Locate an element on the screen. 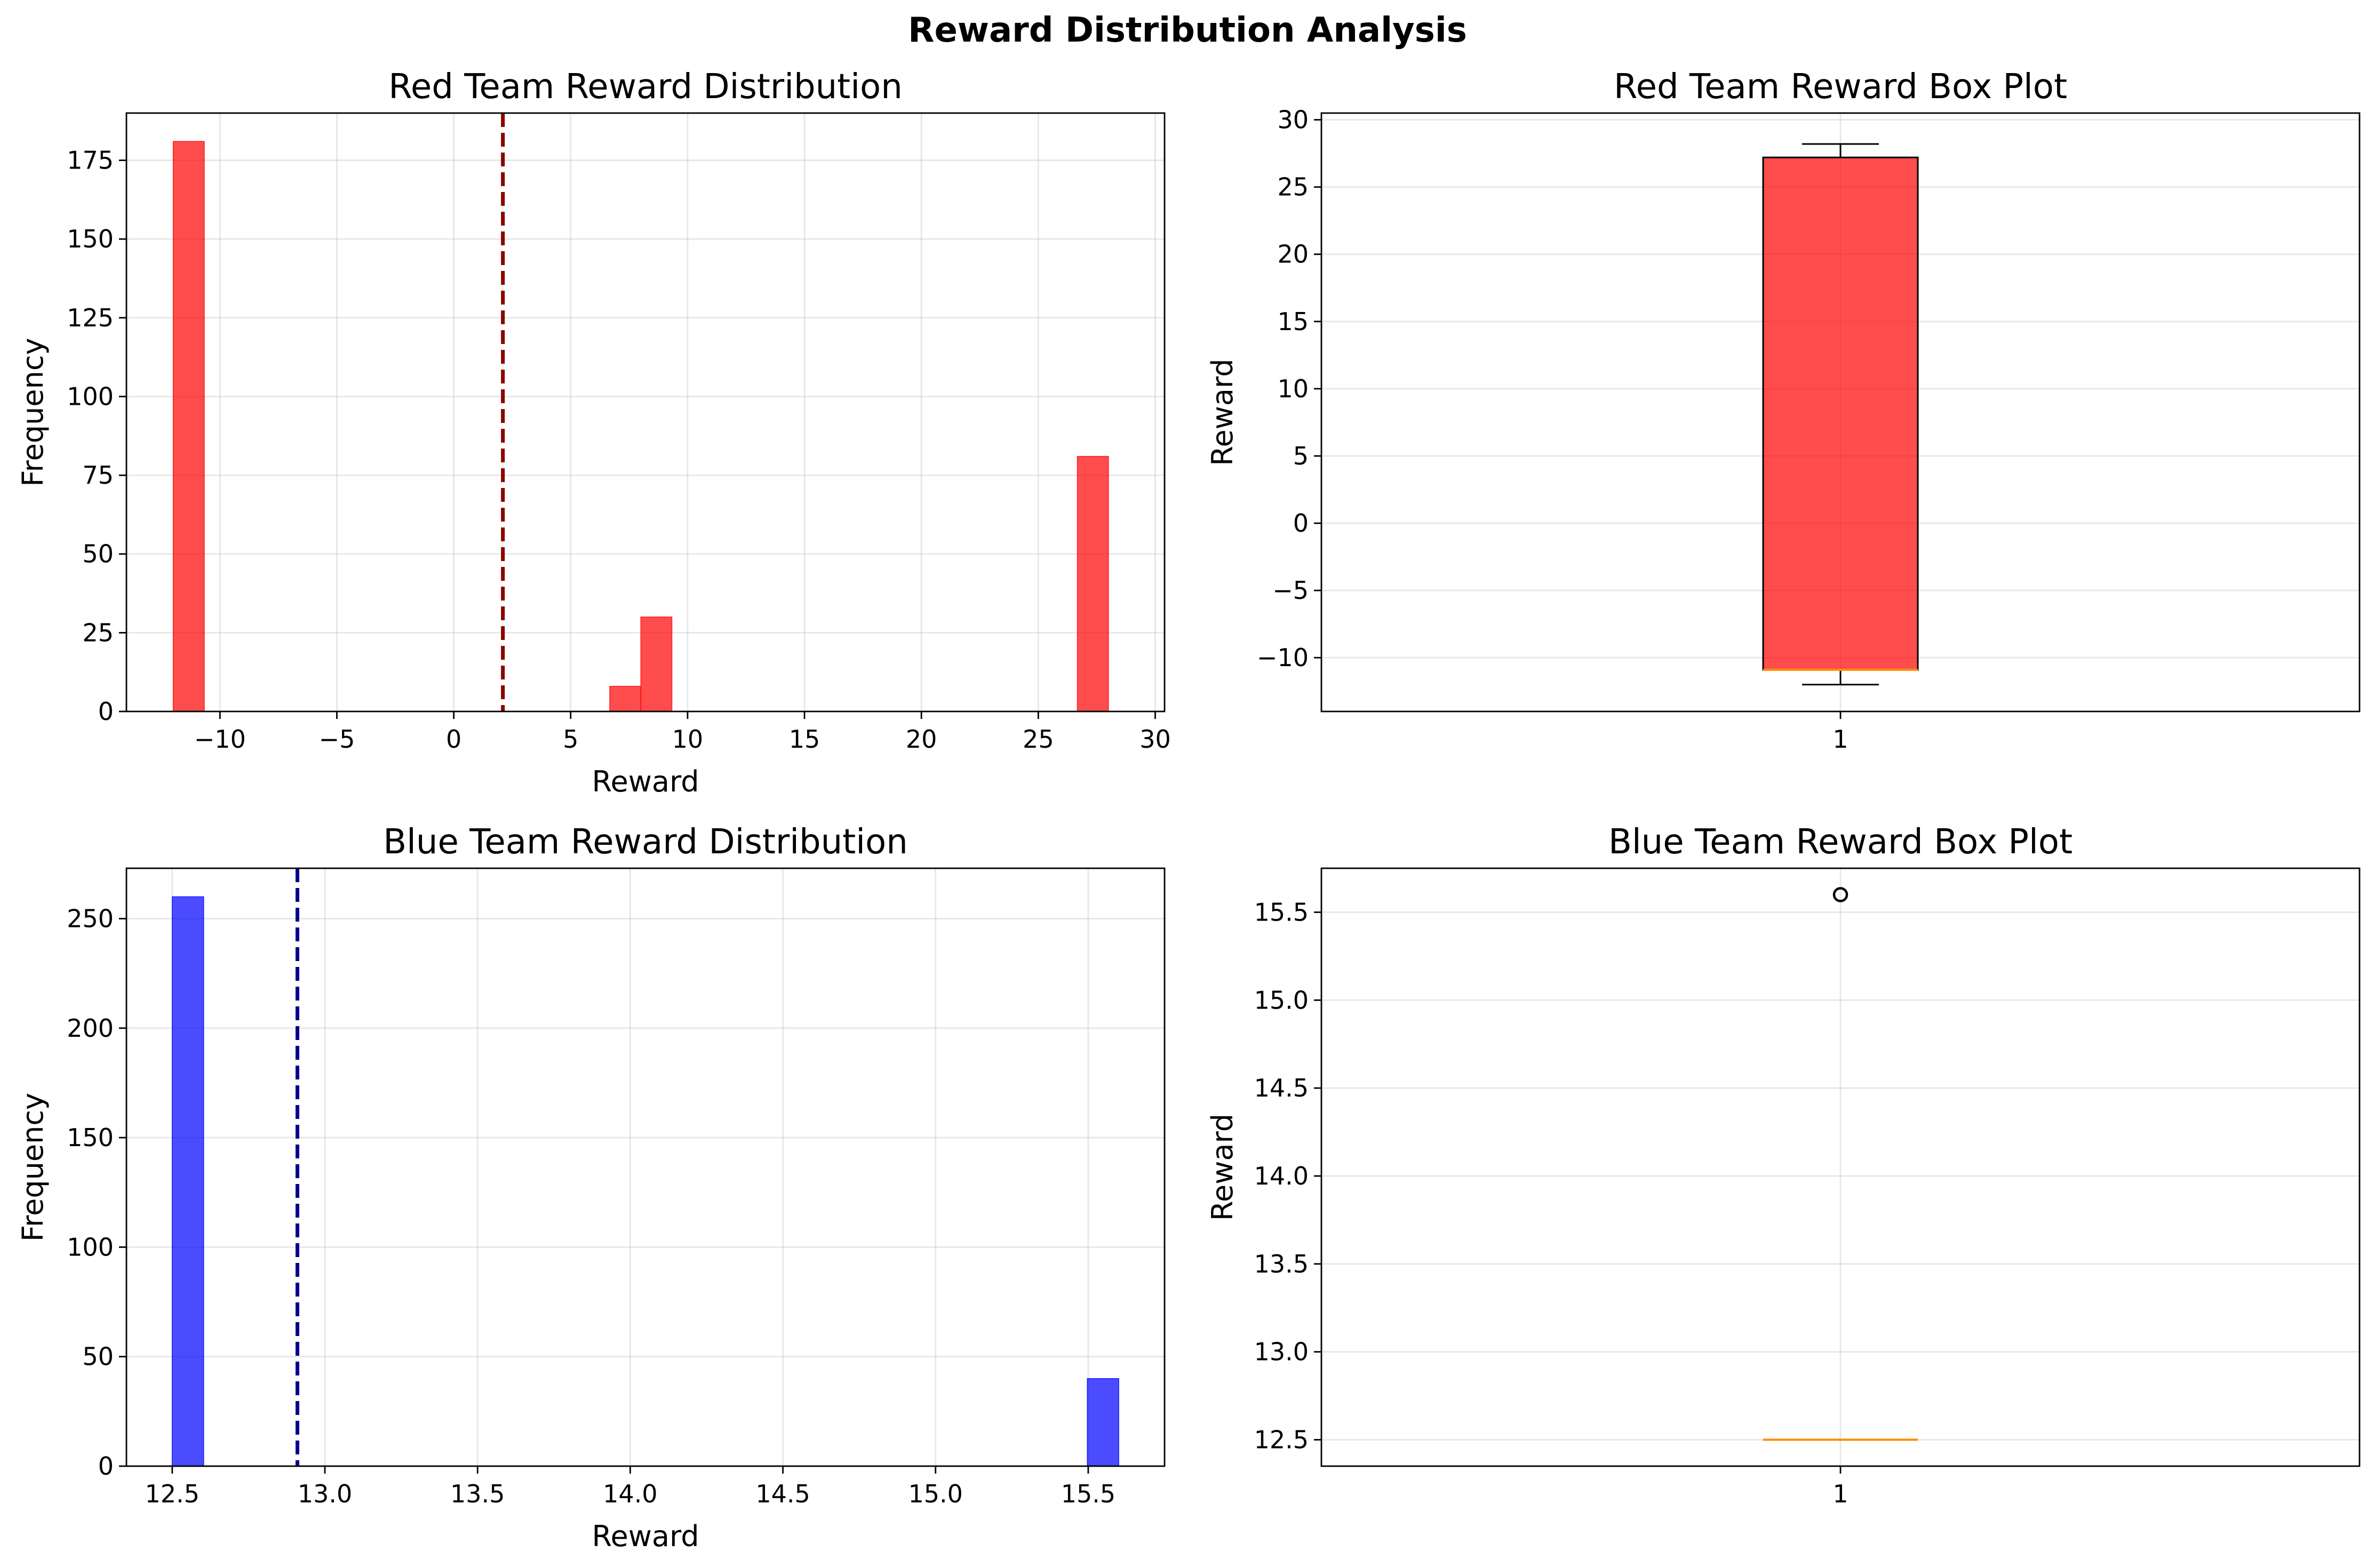  blue-histogram-y-tick-label: 150 is located at coordinates (90, 1137).